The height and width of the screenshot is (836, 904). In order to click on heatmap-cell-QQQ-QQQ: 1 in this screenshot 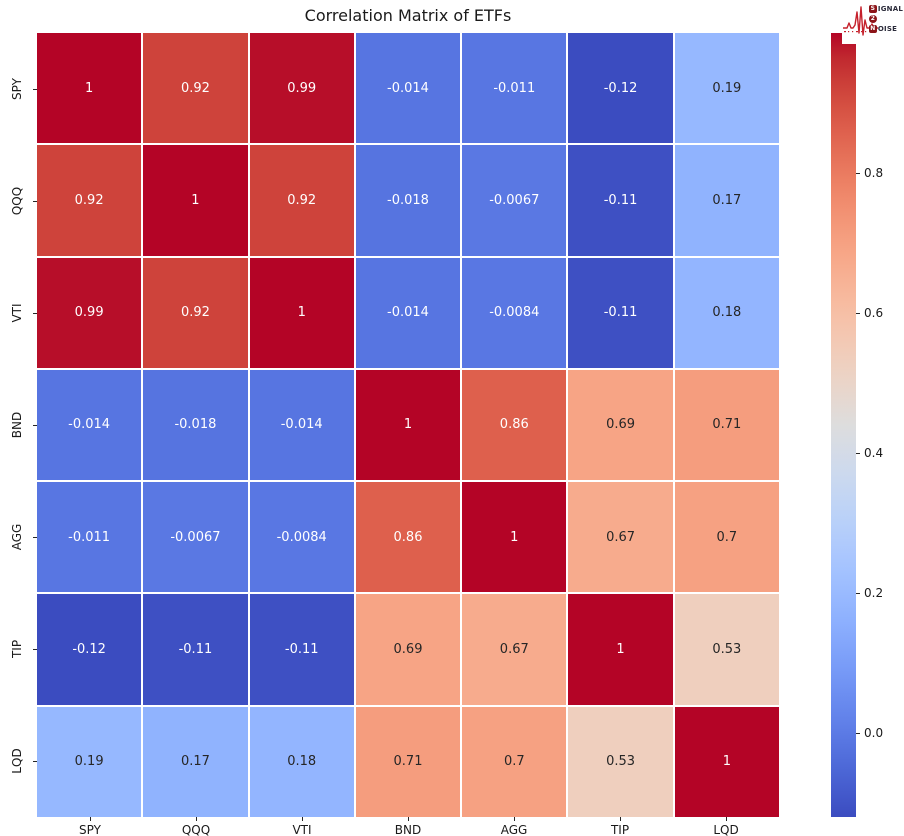, I will do `click(195, 200)`.